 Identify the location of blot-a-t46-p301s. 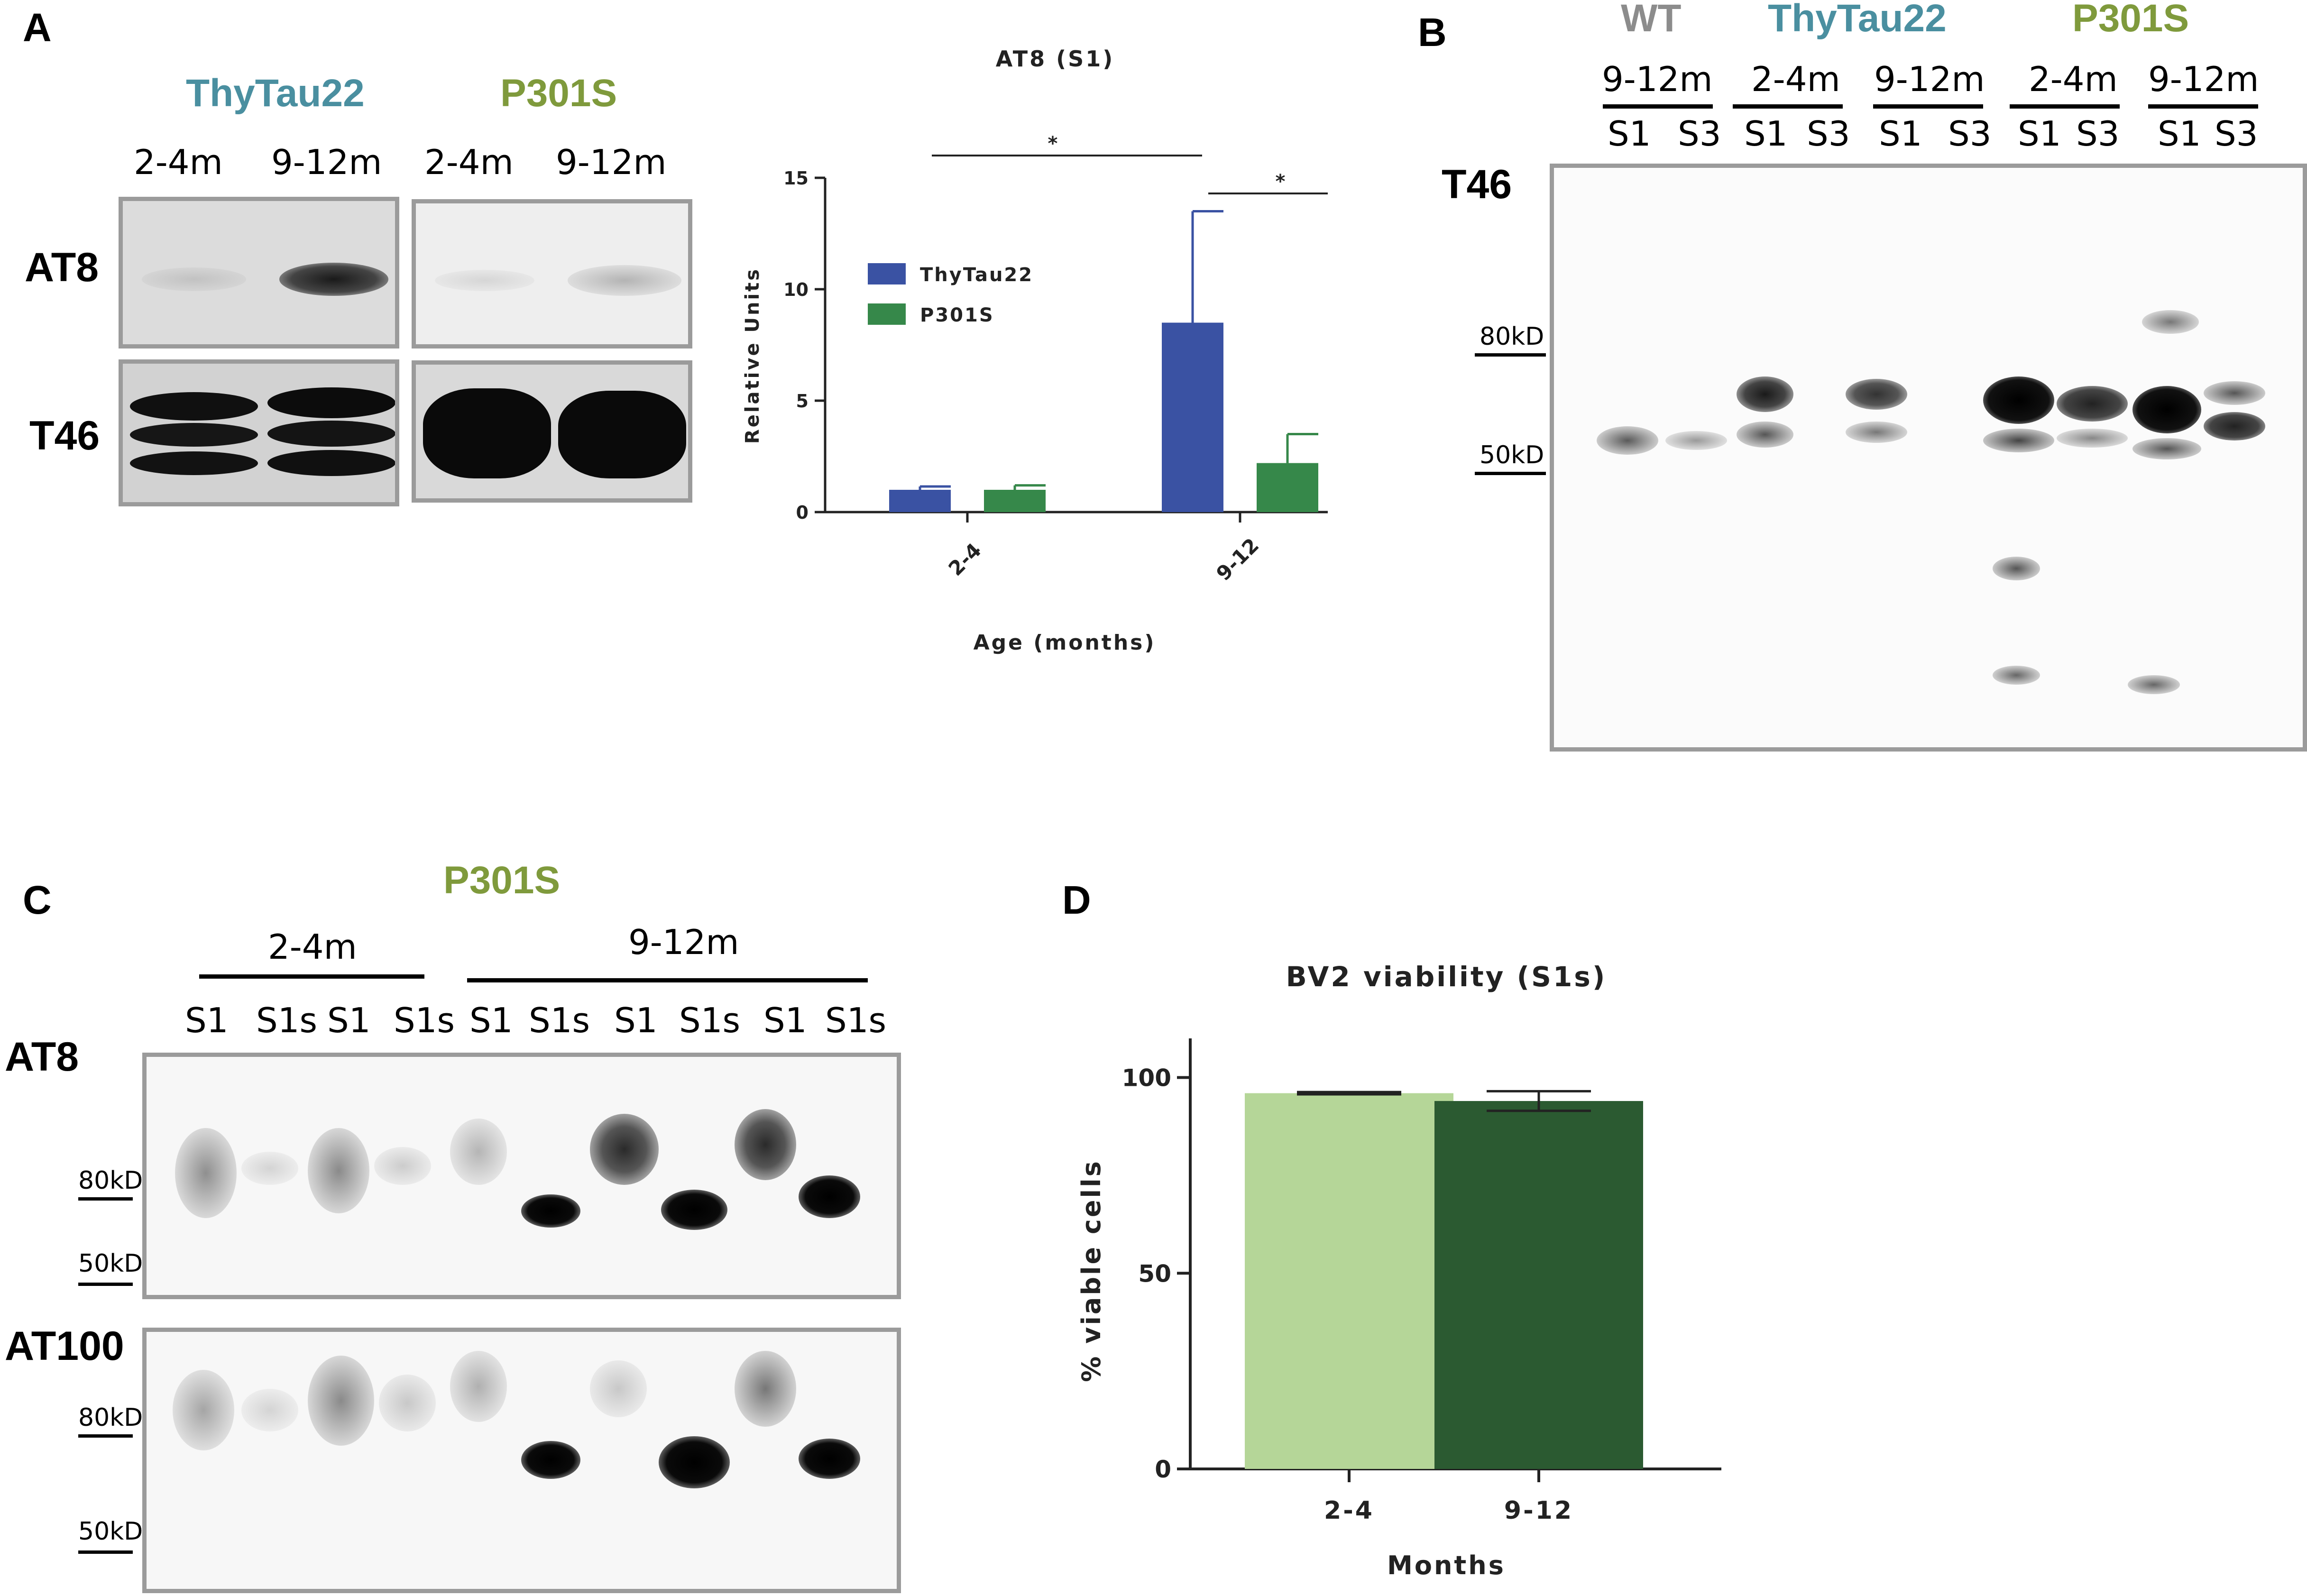
(552, 431).